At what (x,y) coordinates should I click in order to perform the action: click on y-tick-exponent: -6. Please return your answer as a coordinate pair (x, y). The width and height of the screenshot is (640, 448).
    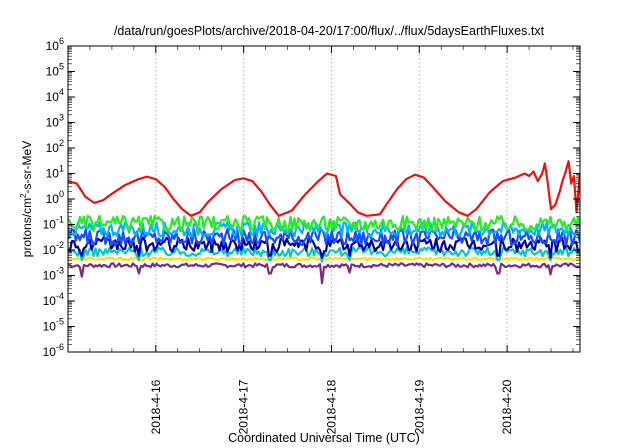
    Looking at the image, I should click on (60, 347).